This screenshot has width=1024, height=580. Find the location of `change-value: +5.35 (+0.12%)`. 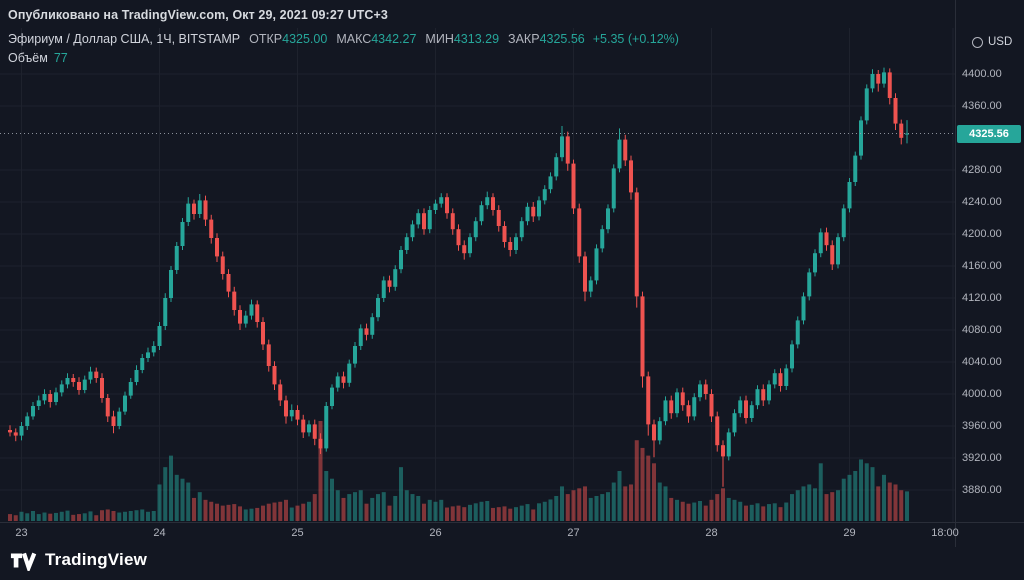

change-value: +5.35 (+0.12%) is located at coordinates (635, 39).